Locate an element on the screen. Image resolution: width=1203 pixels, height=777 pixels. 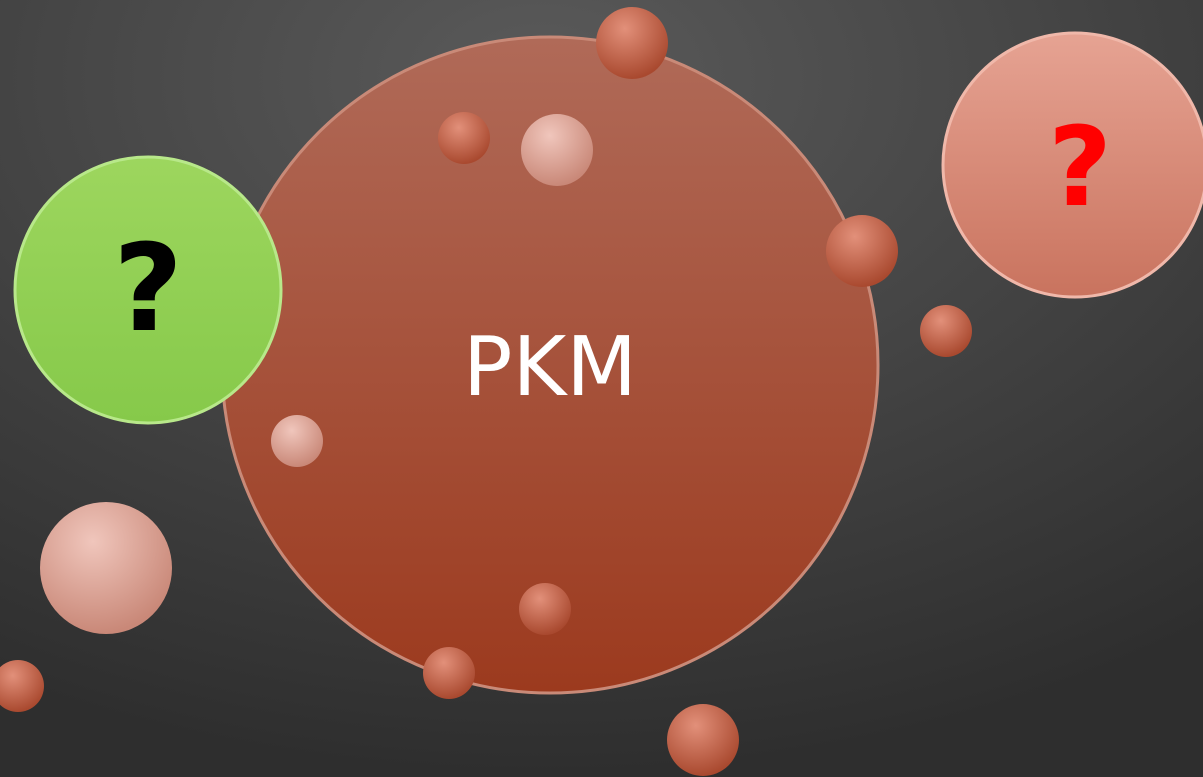
right-label: ? is located at coordinates (1080, 167).